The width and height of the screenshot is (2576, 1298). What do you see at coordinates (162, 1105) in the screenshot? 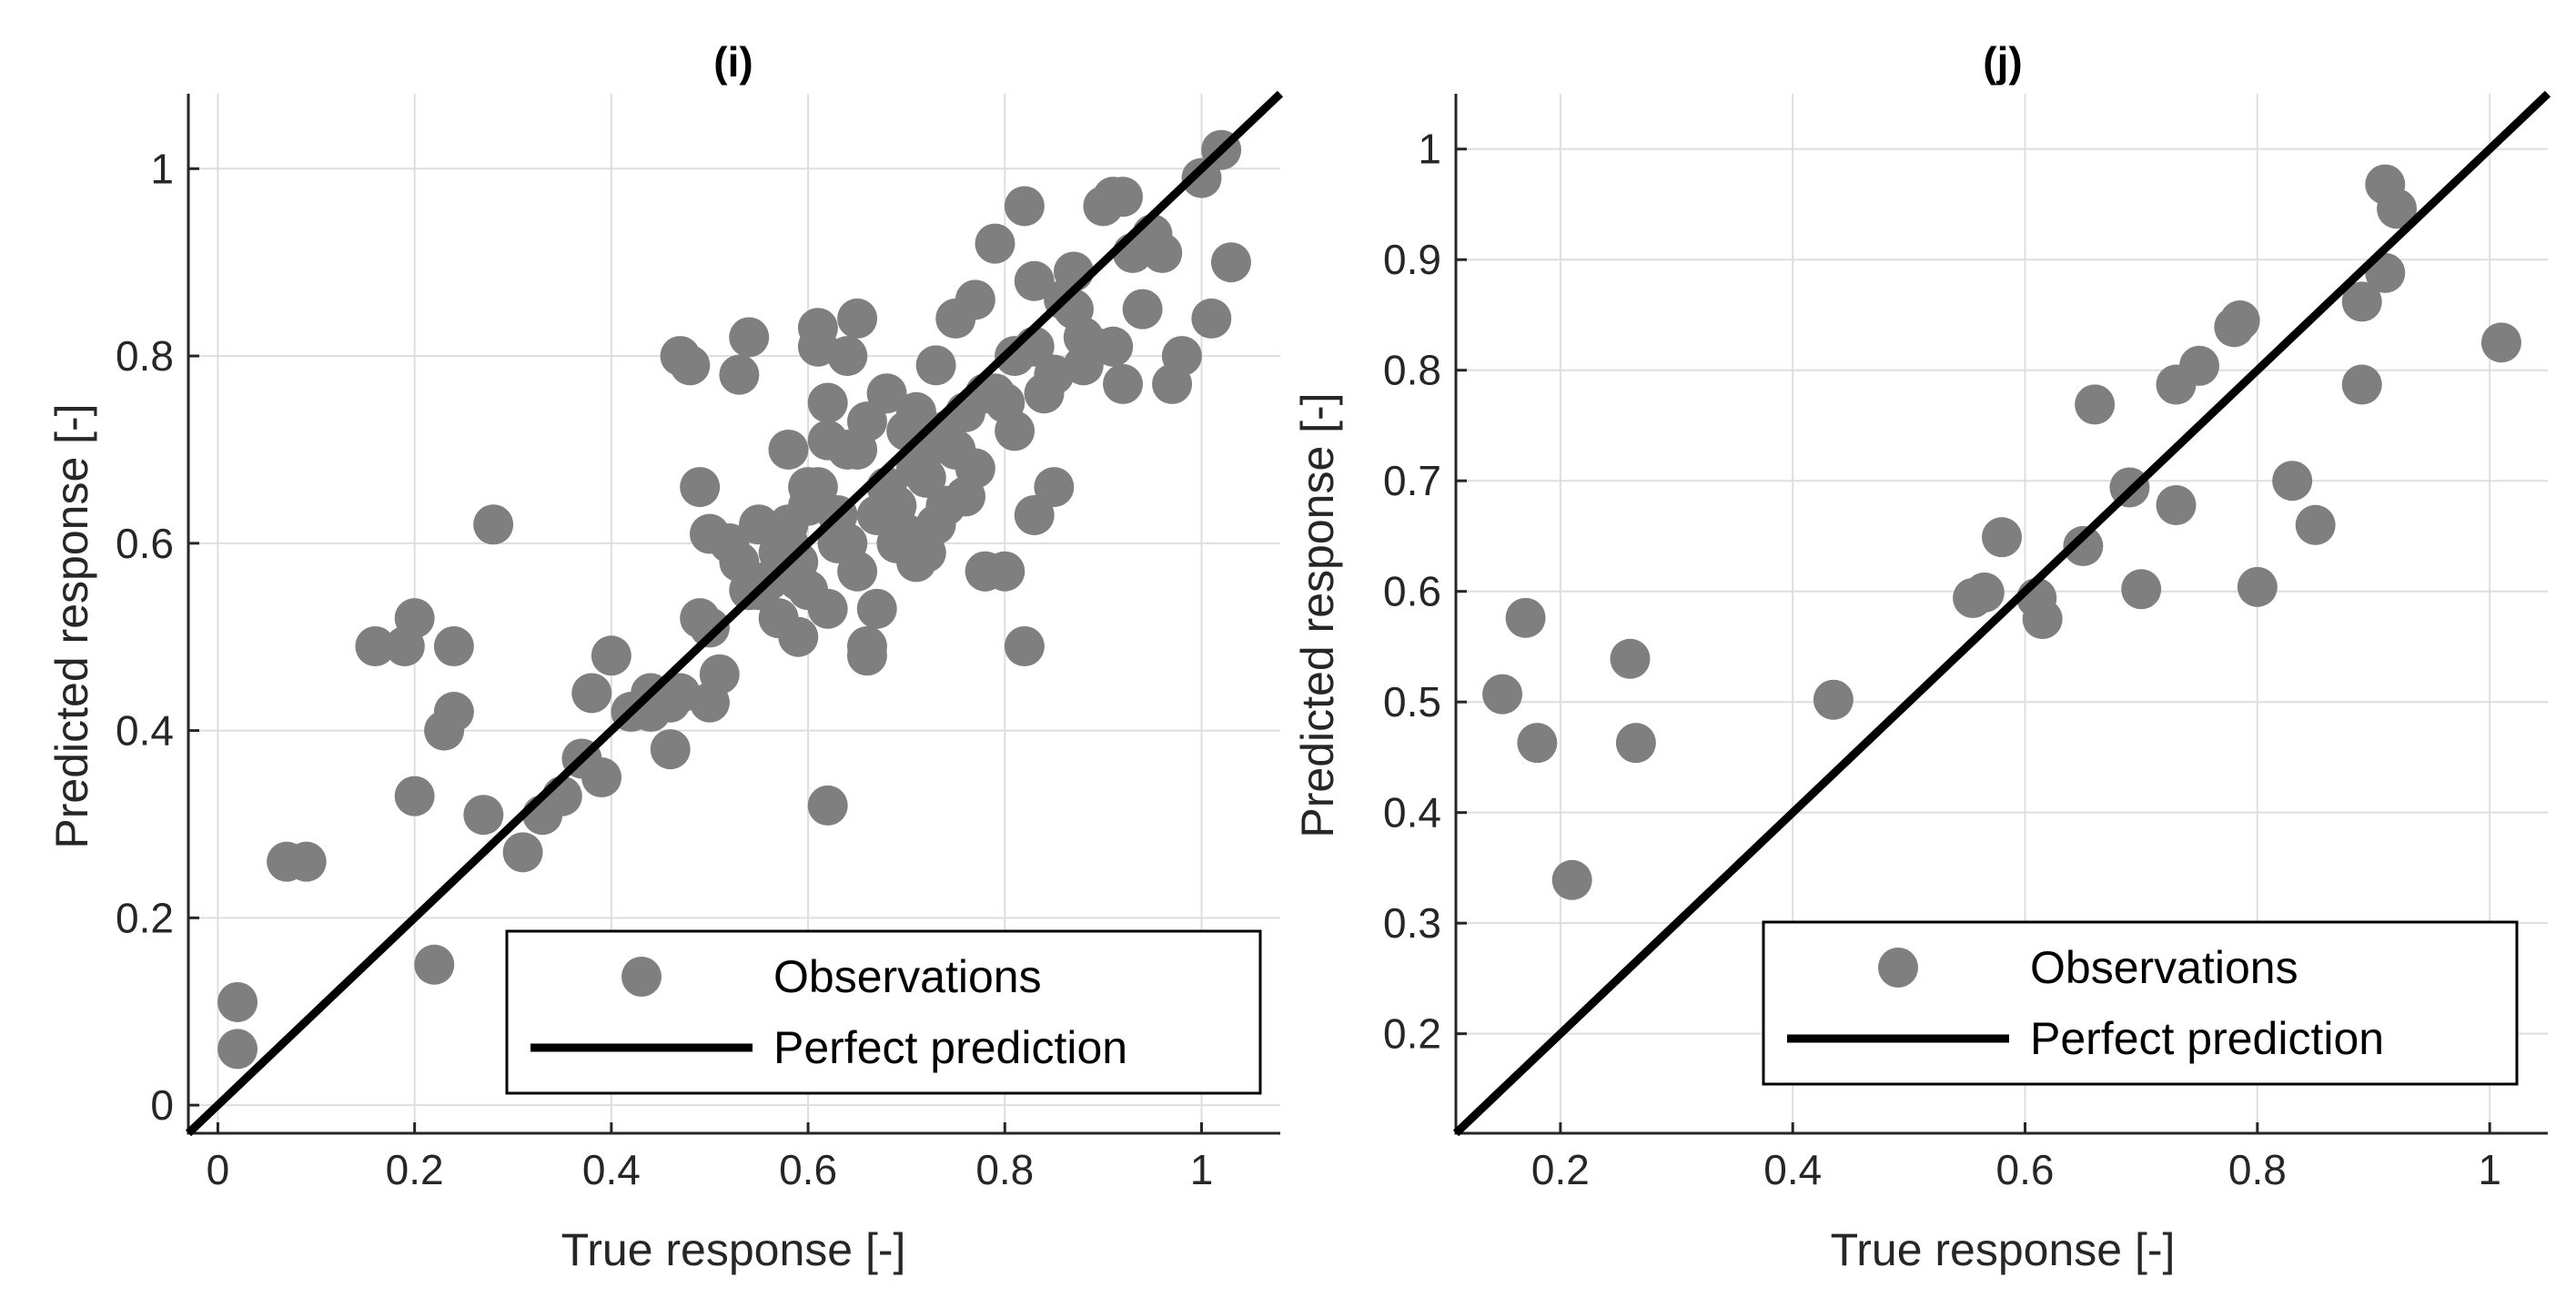
I see `y-tick-label: 0` at bounding box center [162, 1105].